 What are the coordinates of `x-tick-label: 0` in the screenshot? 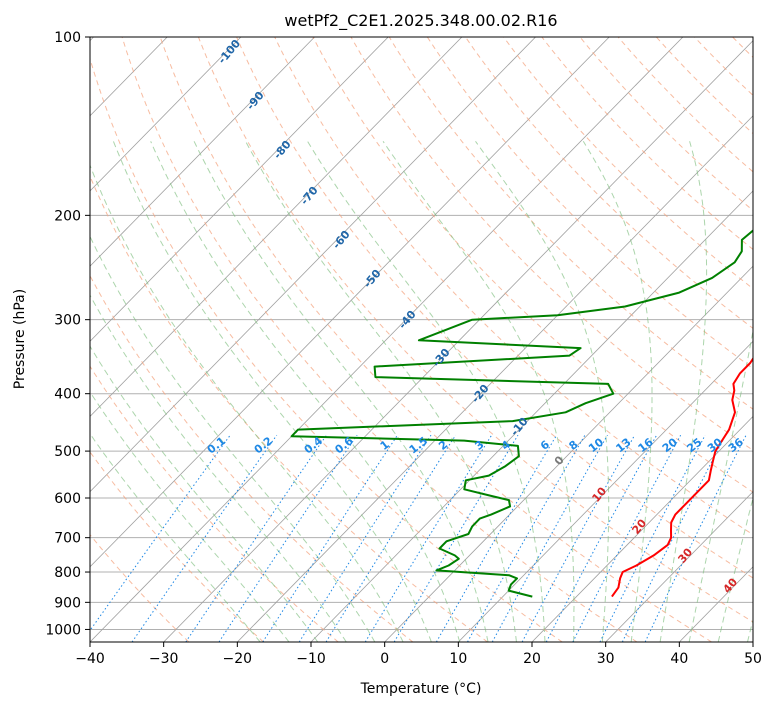 It's located at (384, 659).